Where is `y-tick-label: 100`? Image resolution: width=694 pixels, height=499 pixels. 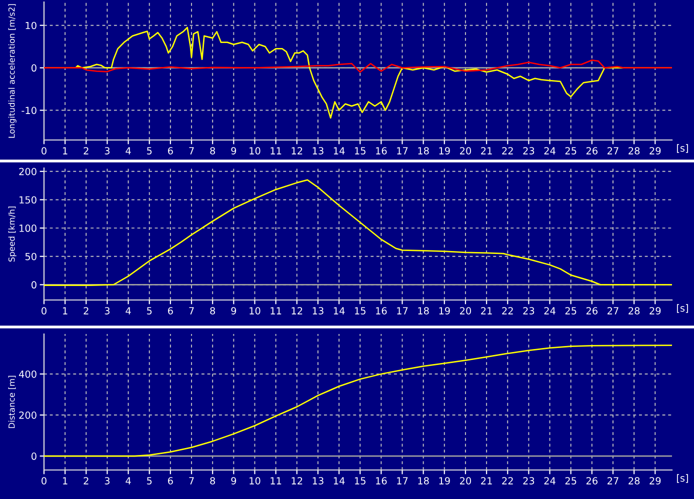 y-tick-label: 100 is located at coordinates (28, 228).